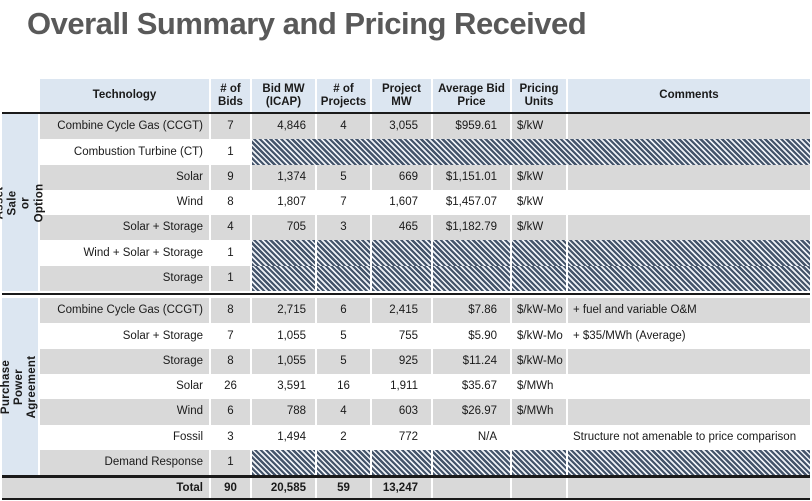  I want to click on col-header-comments: Comments, so click(688, 95).